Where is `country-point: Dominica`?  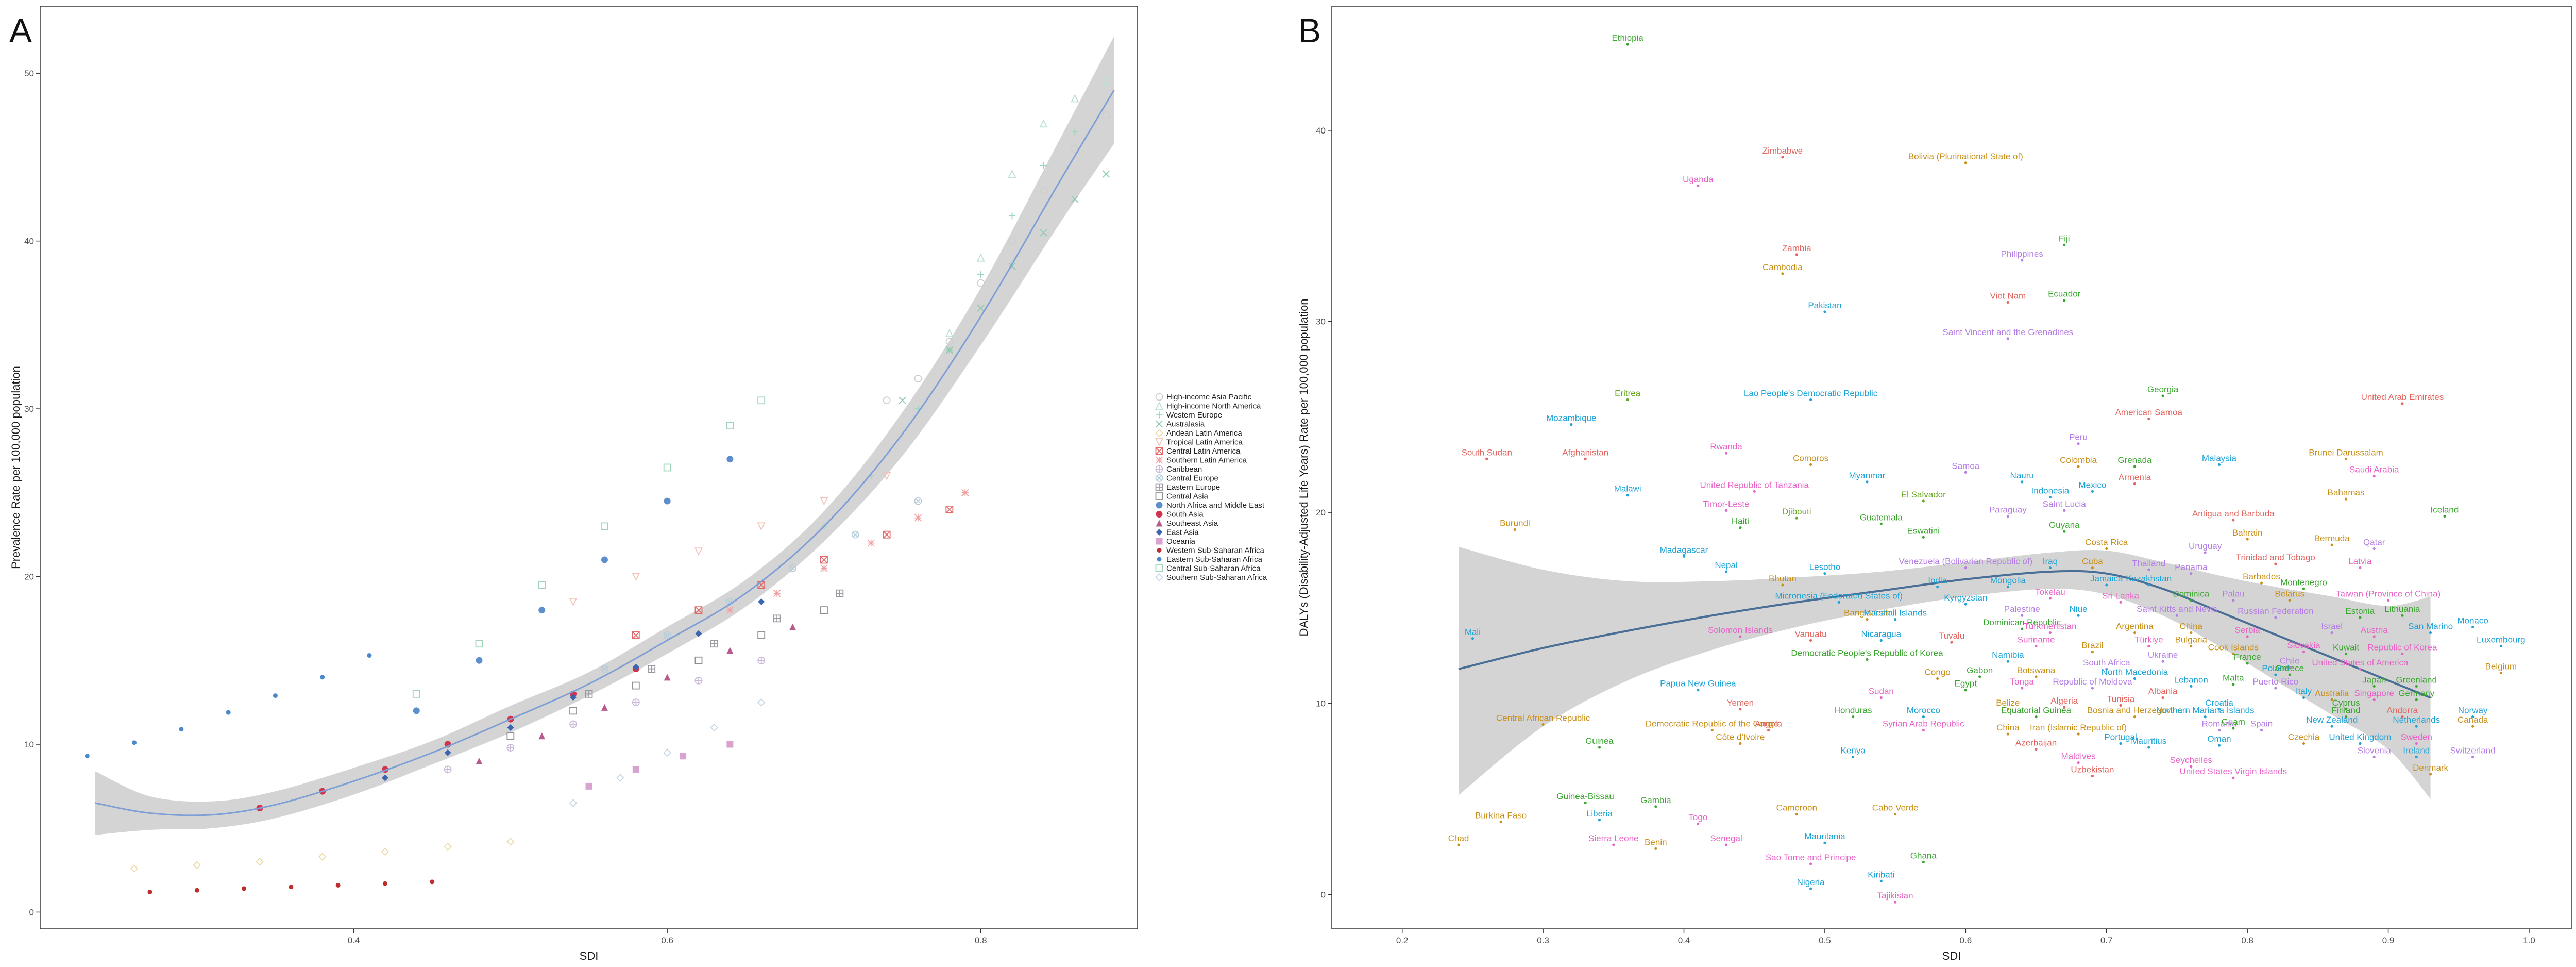 country-point: Dominica is located at coordinates (2191, 595).